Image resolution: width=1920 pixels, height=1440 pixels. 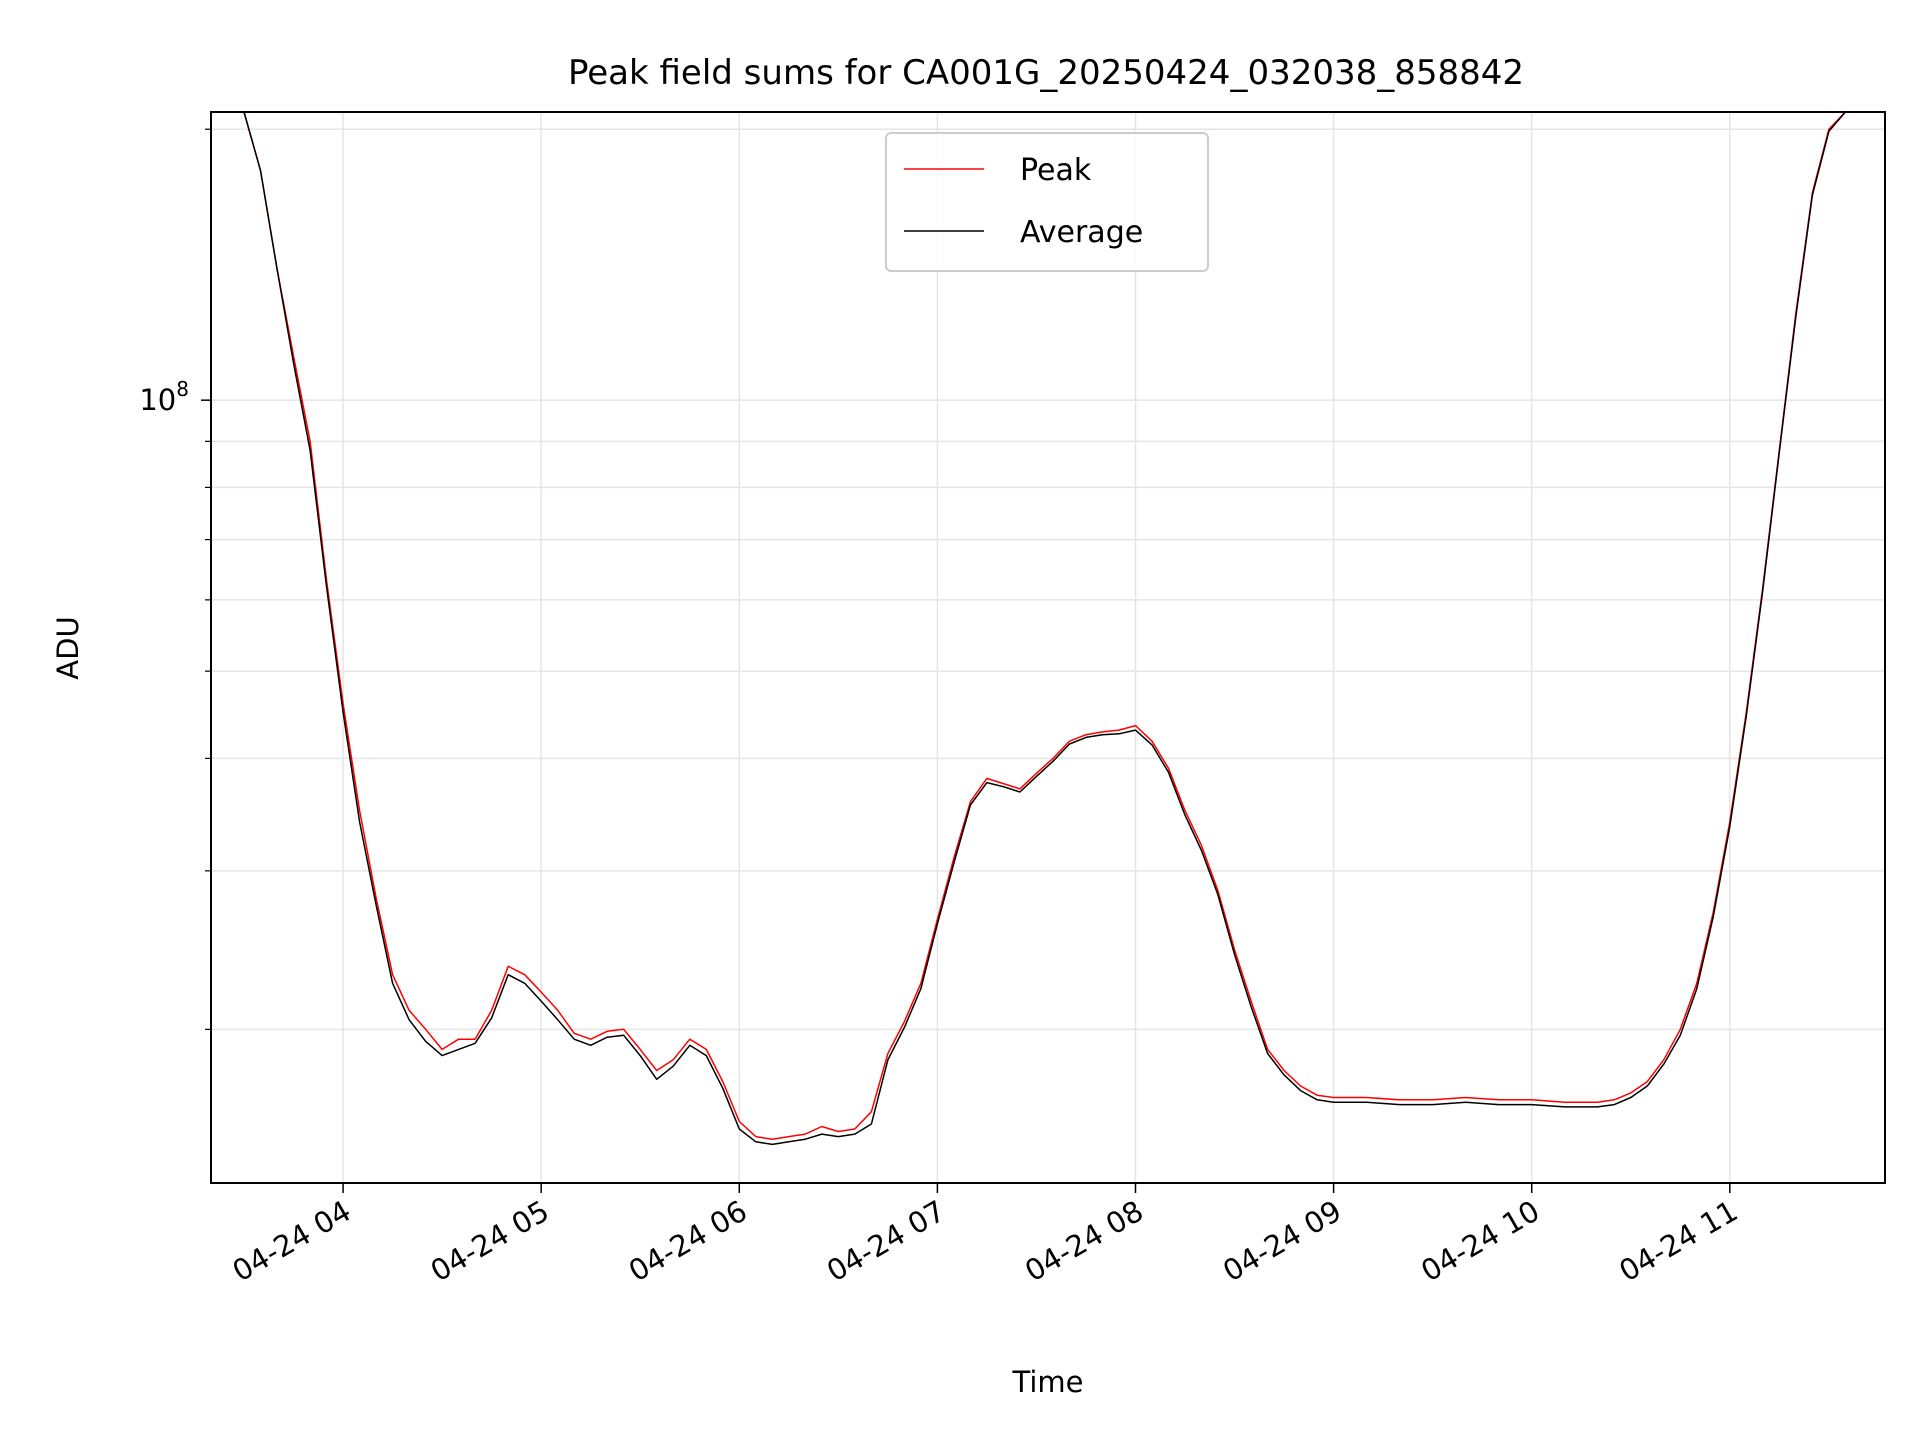 I want to click on y-tick-label-exponent: 8, so click(x=182, y=389).